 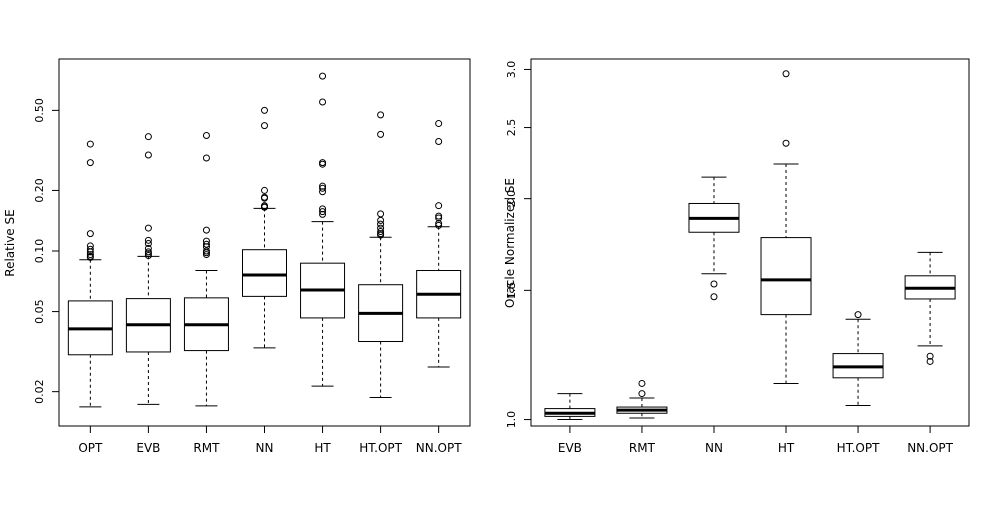 What do you see at coordinates (511, 291) in the screenshot?
I see `y-tick-label: 1.5` at bounding box center [511, 291].